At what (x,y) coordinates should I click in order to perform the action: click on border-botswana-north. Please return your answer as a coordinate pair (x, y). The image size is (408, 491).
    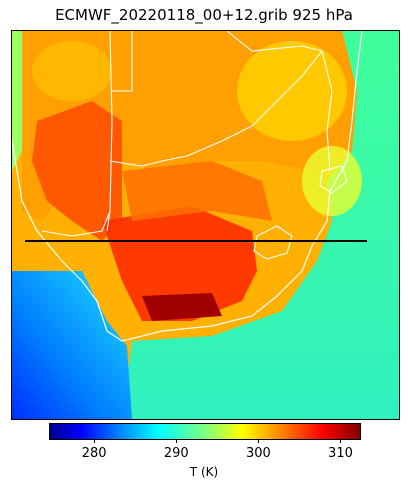
    Looking at the image, I should click on (122, 61).